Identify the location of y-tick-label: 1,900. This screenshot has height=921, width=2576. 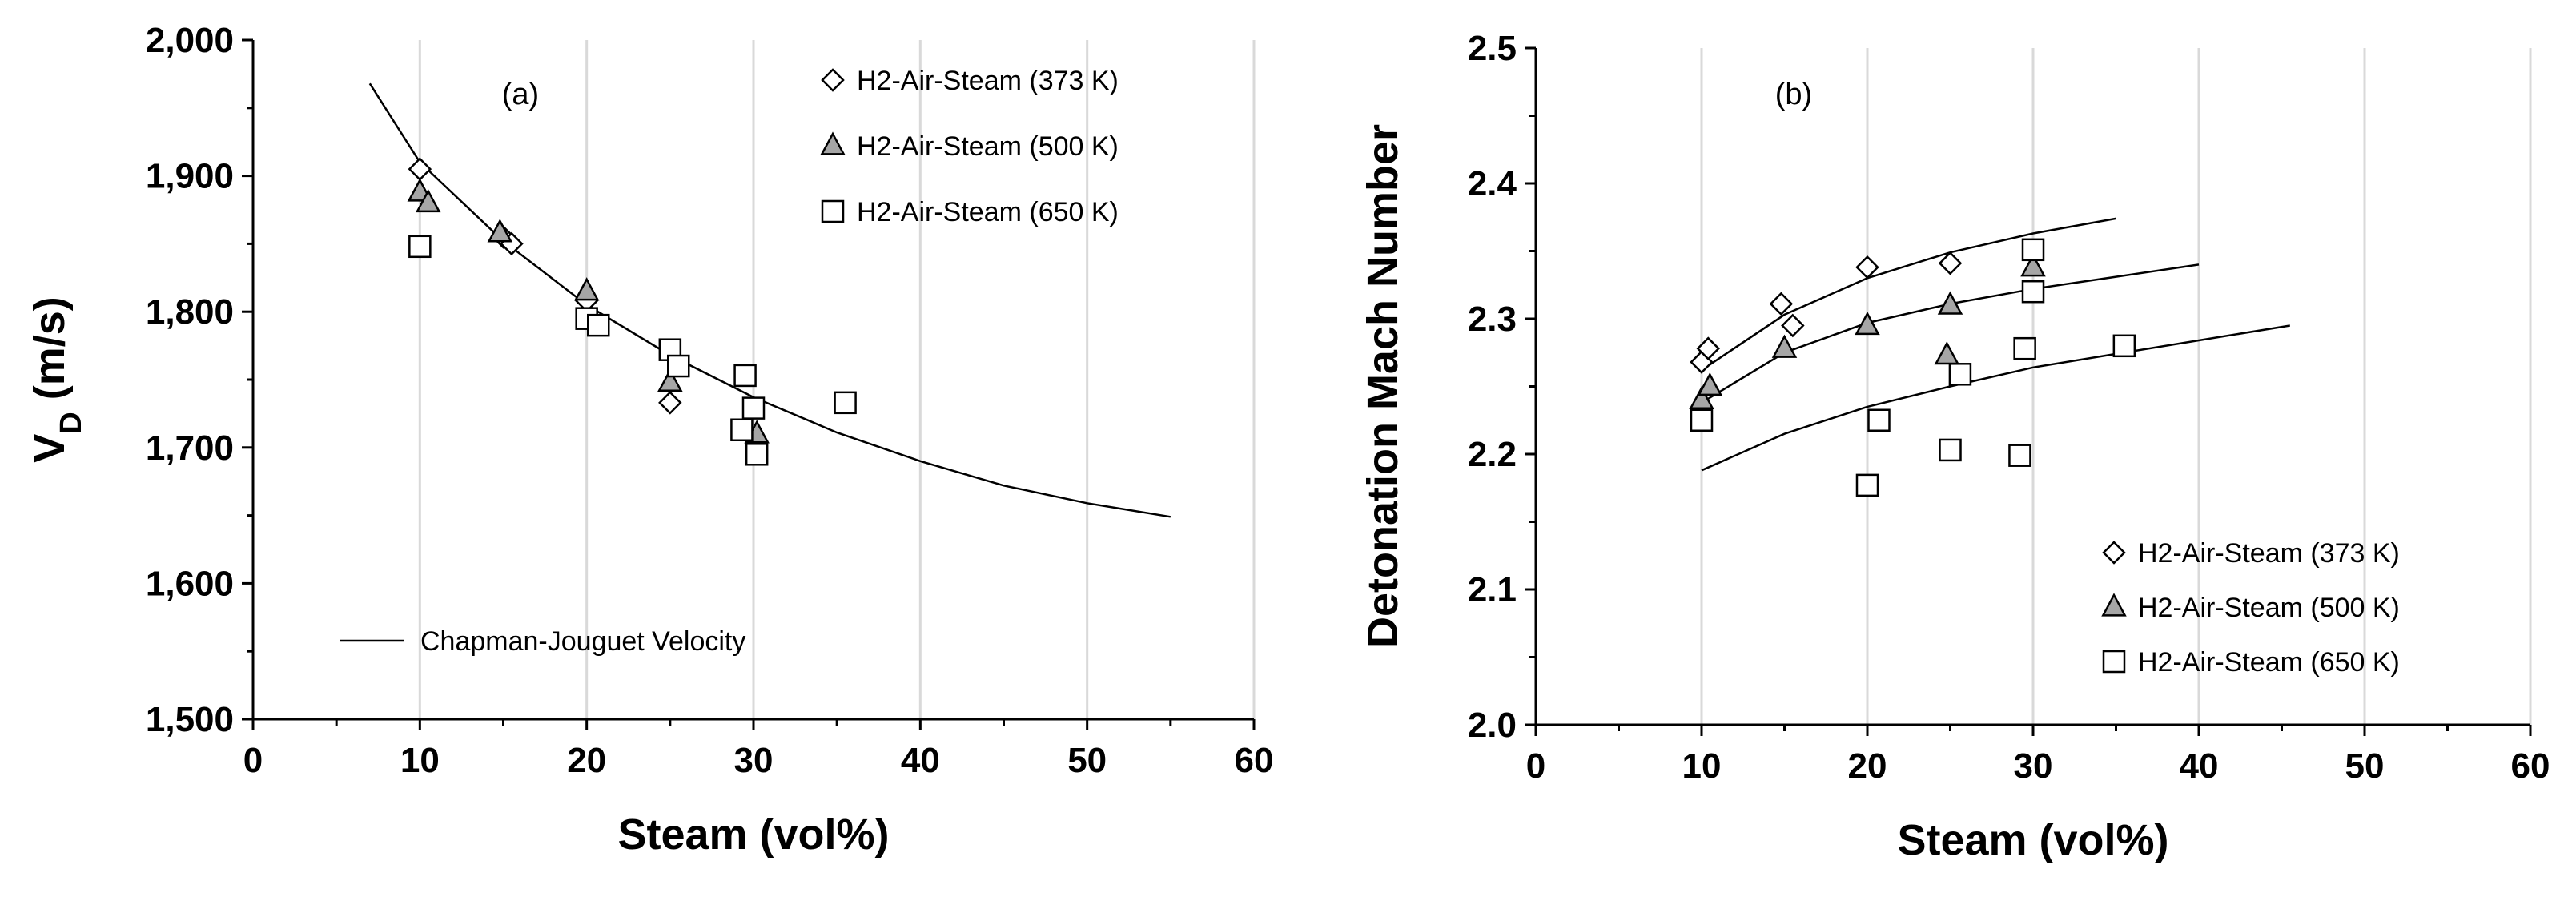
(190, 176).